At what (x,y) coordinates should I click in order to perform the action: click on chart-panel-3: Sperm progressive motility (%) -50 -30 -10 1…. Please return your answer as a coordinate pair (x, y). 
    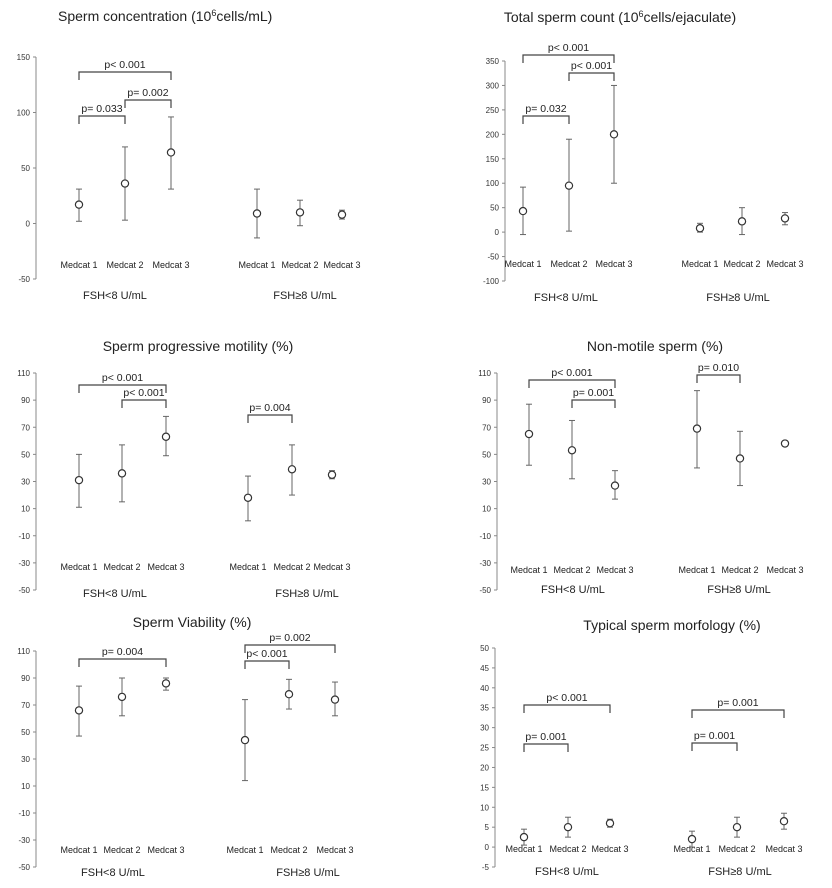
    Looking at the image, I should click on (183, 469).